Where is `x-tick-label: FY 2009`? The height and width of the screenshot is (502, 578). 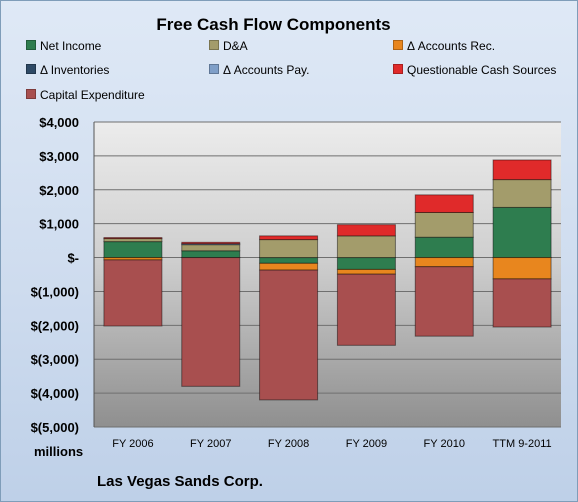 x-tick-label: FY 2009 is located at coordinates (366, 444).